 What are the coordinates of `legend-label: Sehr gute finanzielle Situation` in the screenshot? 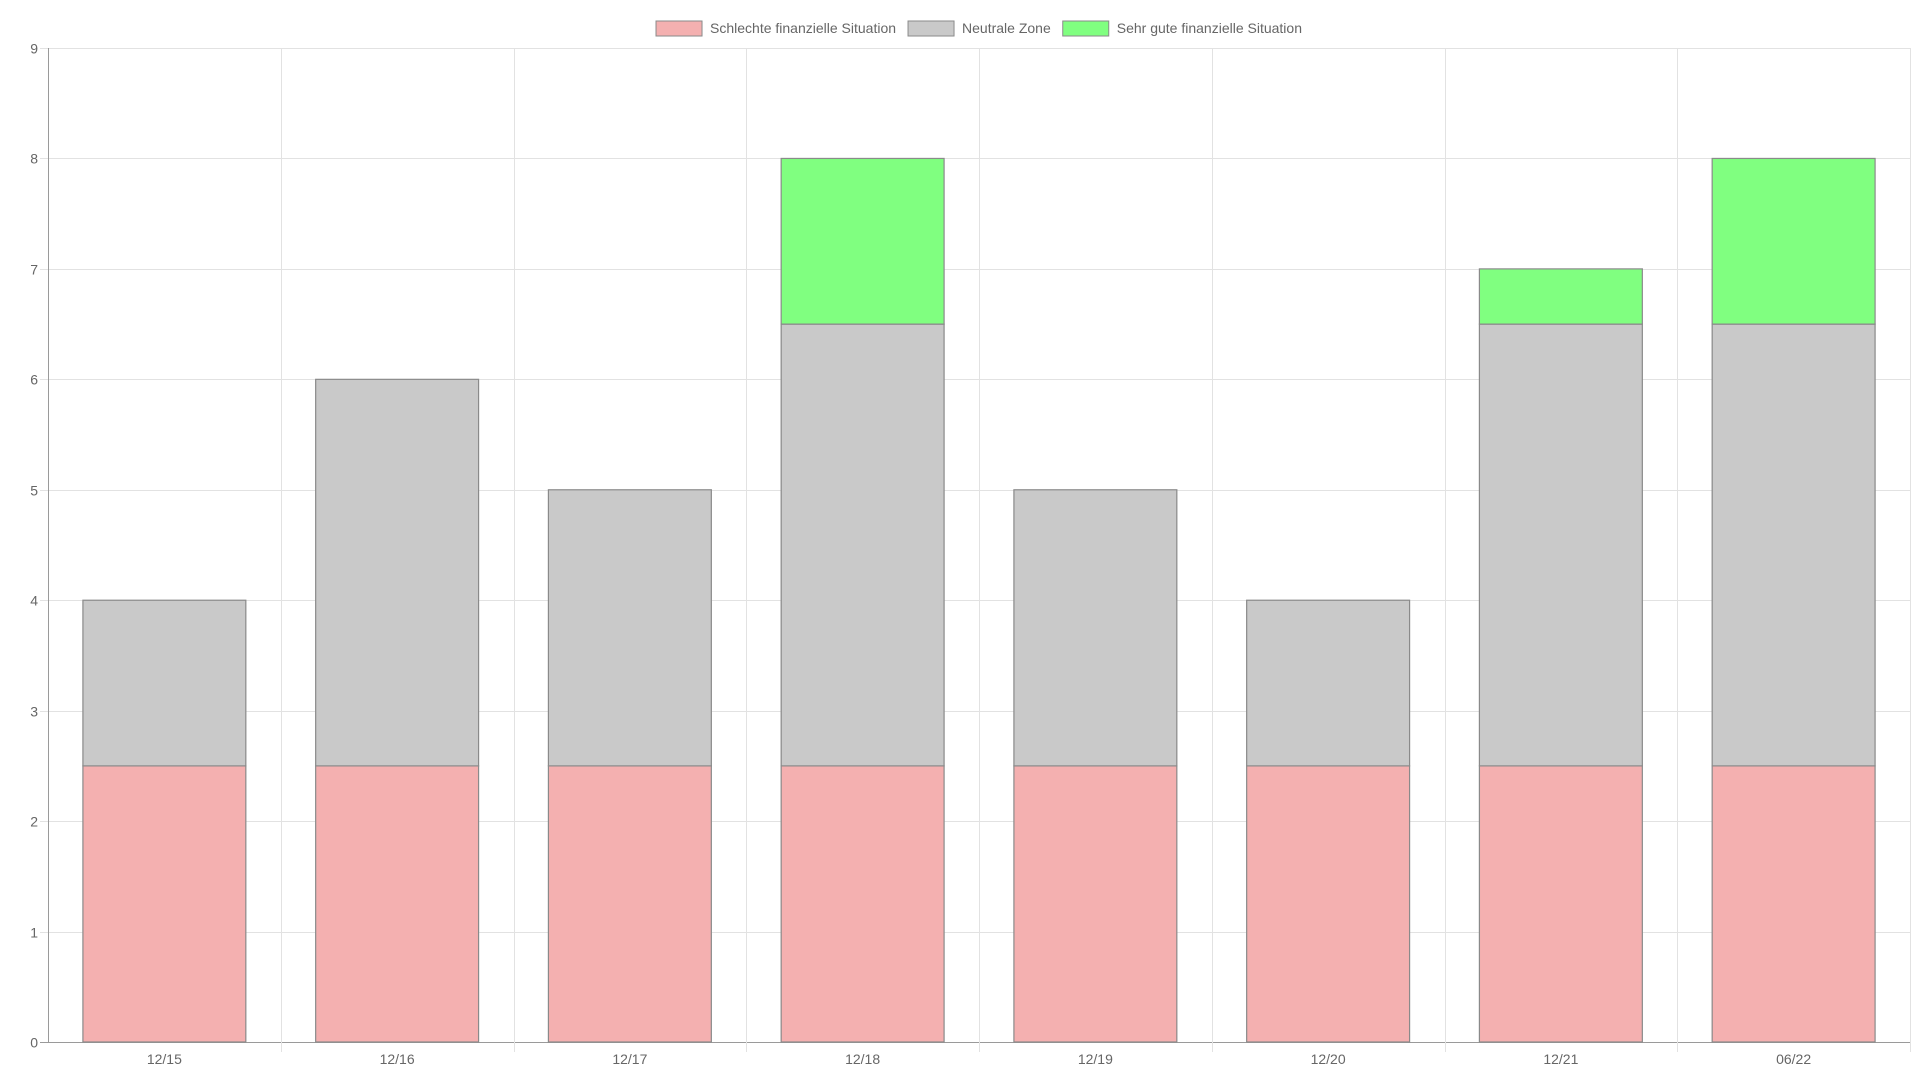 It's located at (1209, 28).